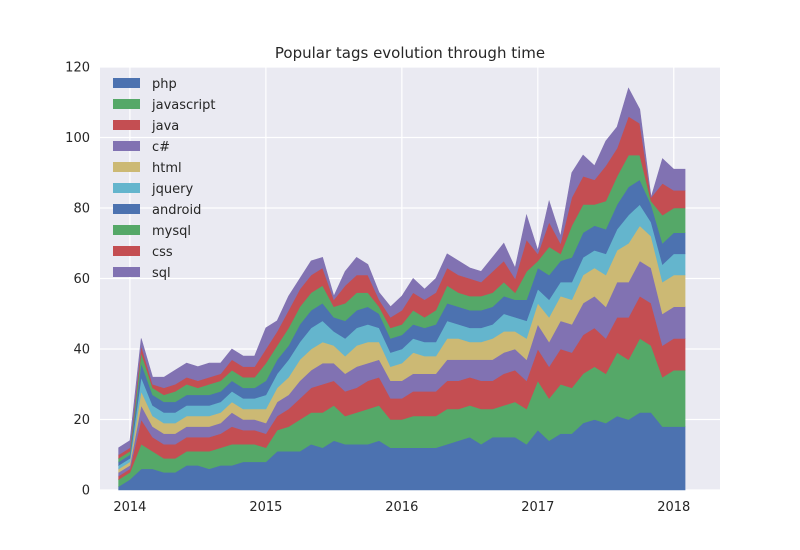  I want to click on x-tick-label: 2014, so click(129, 507).